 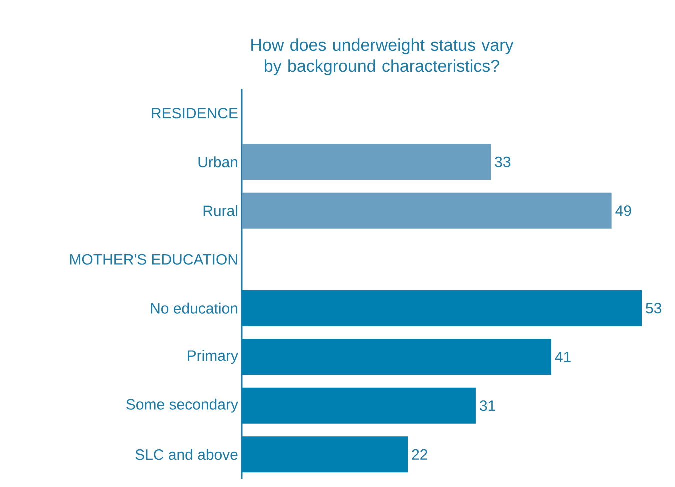 What do you see at coordinates (563, 357) in the screenshot?
I see `data-label: 41` at bounding box center [563, 357].